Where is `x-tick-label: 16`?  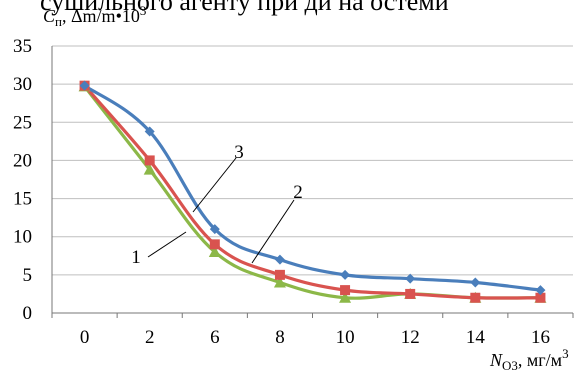 x-tick-label: 16 is located at coordinates (540, 337).